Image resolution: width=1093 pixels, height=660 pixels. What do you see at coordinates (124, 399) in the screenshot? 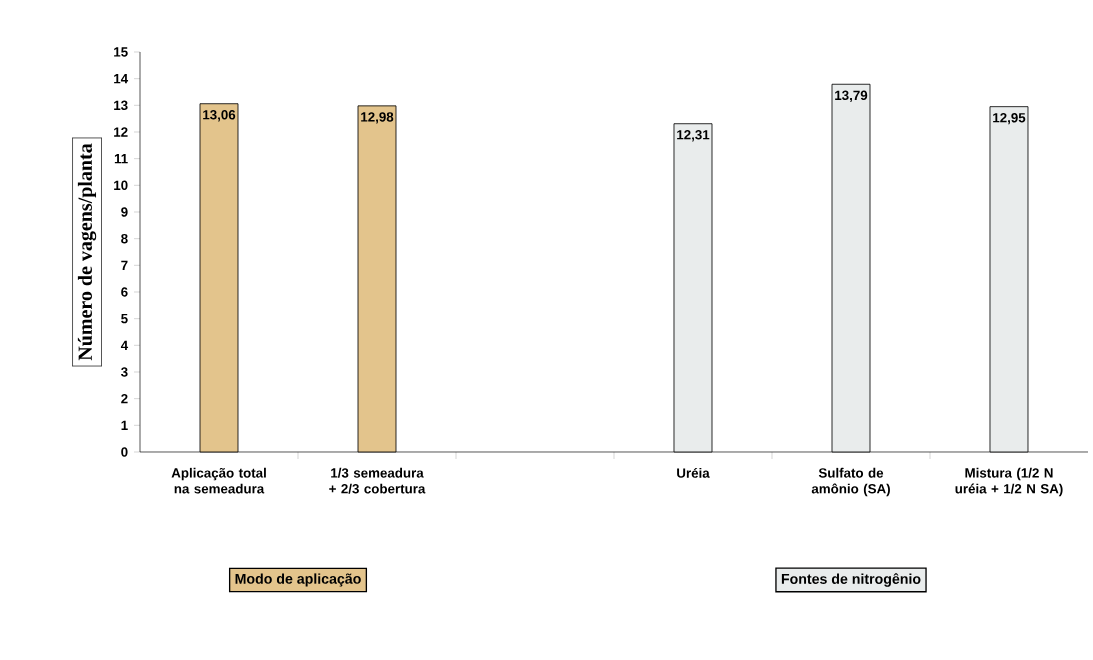
I see `y-tick-label: 2` at bounding box center [124, 399].